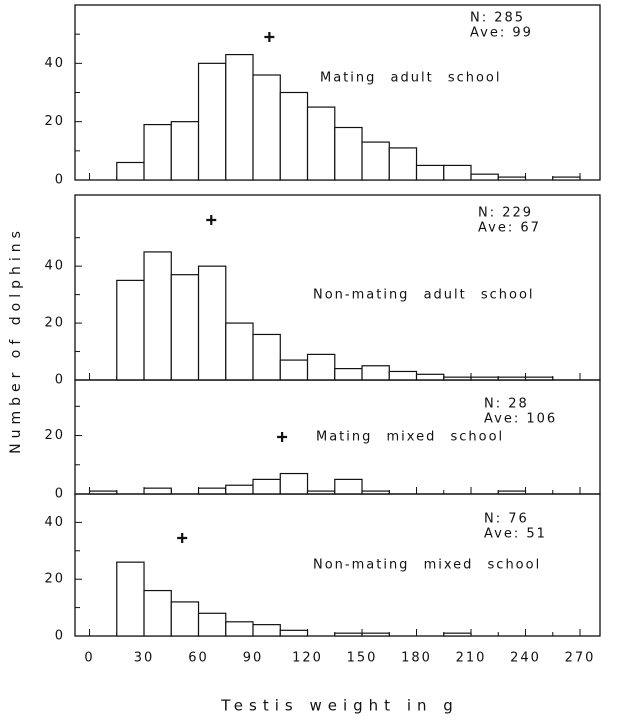  What do you see at coordinates (471, 658) in the screenshot?
I see `x-tick-label: 210` at bounding box center [471, 658].